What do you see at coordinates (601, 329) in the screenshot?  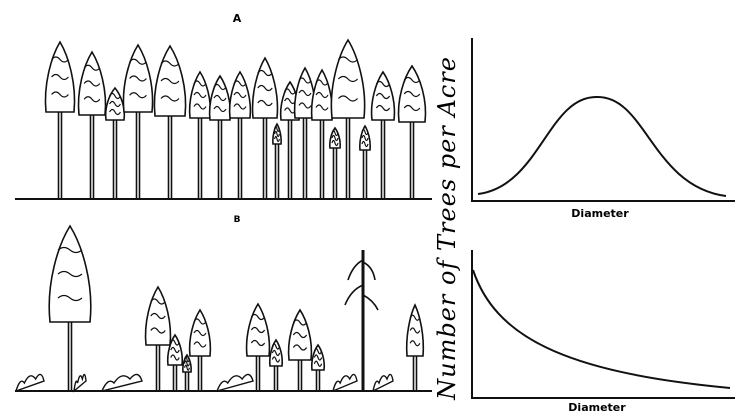 I see `decay-curve` at bounding box center [601, 329].